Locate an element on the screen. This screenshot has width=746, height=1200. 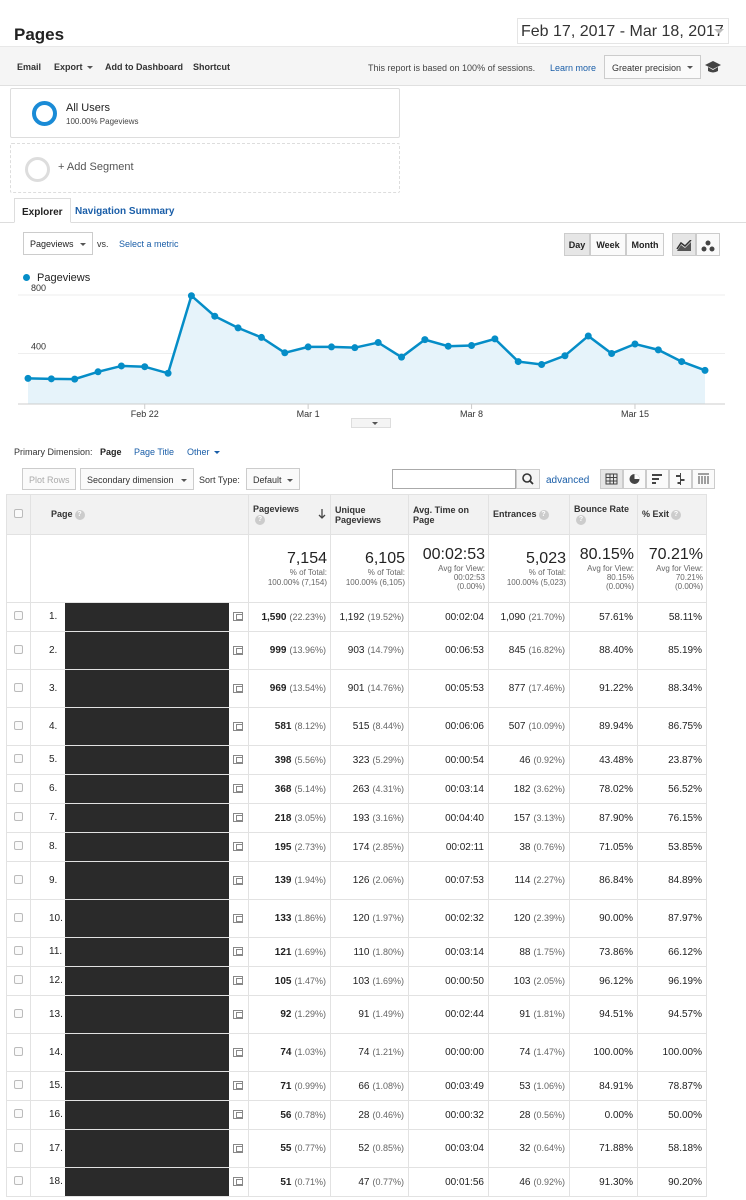
page-cell: 13. is located at coordinates (139, 1014).